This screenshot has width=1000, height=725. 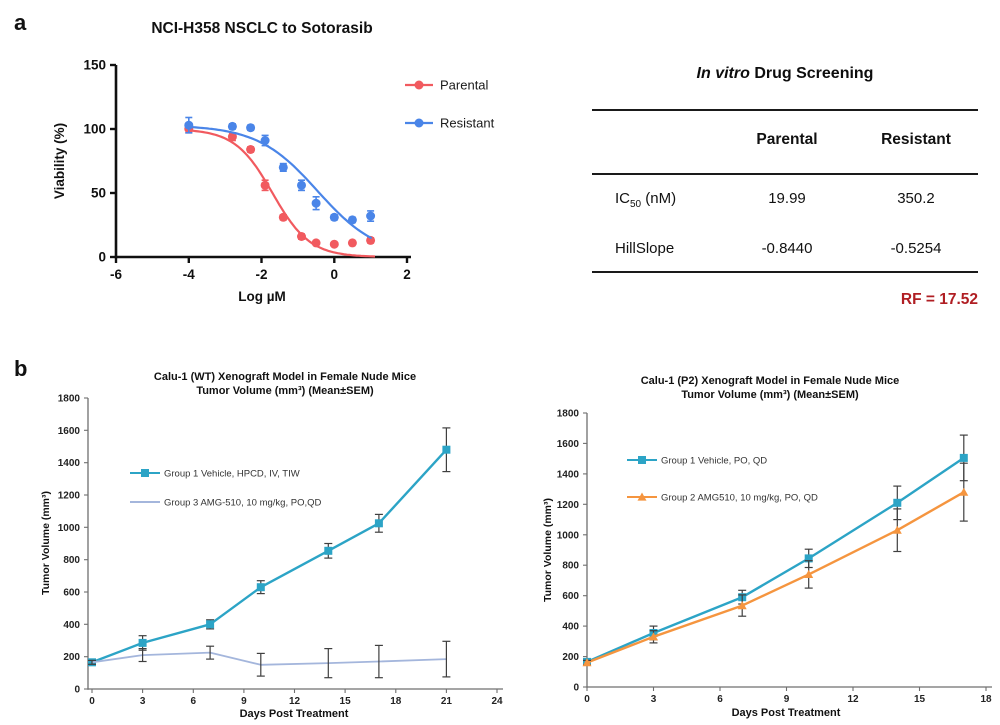 I want to click on legend-item-group-2-amg510-10-mg-kg-po-qd: Group 2 AMG510, 10 mg/kg, PO, QD, so click(x=722, y=497).